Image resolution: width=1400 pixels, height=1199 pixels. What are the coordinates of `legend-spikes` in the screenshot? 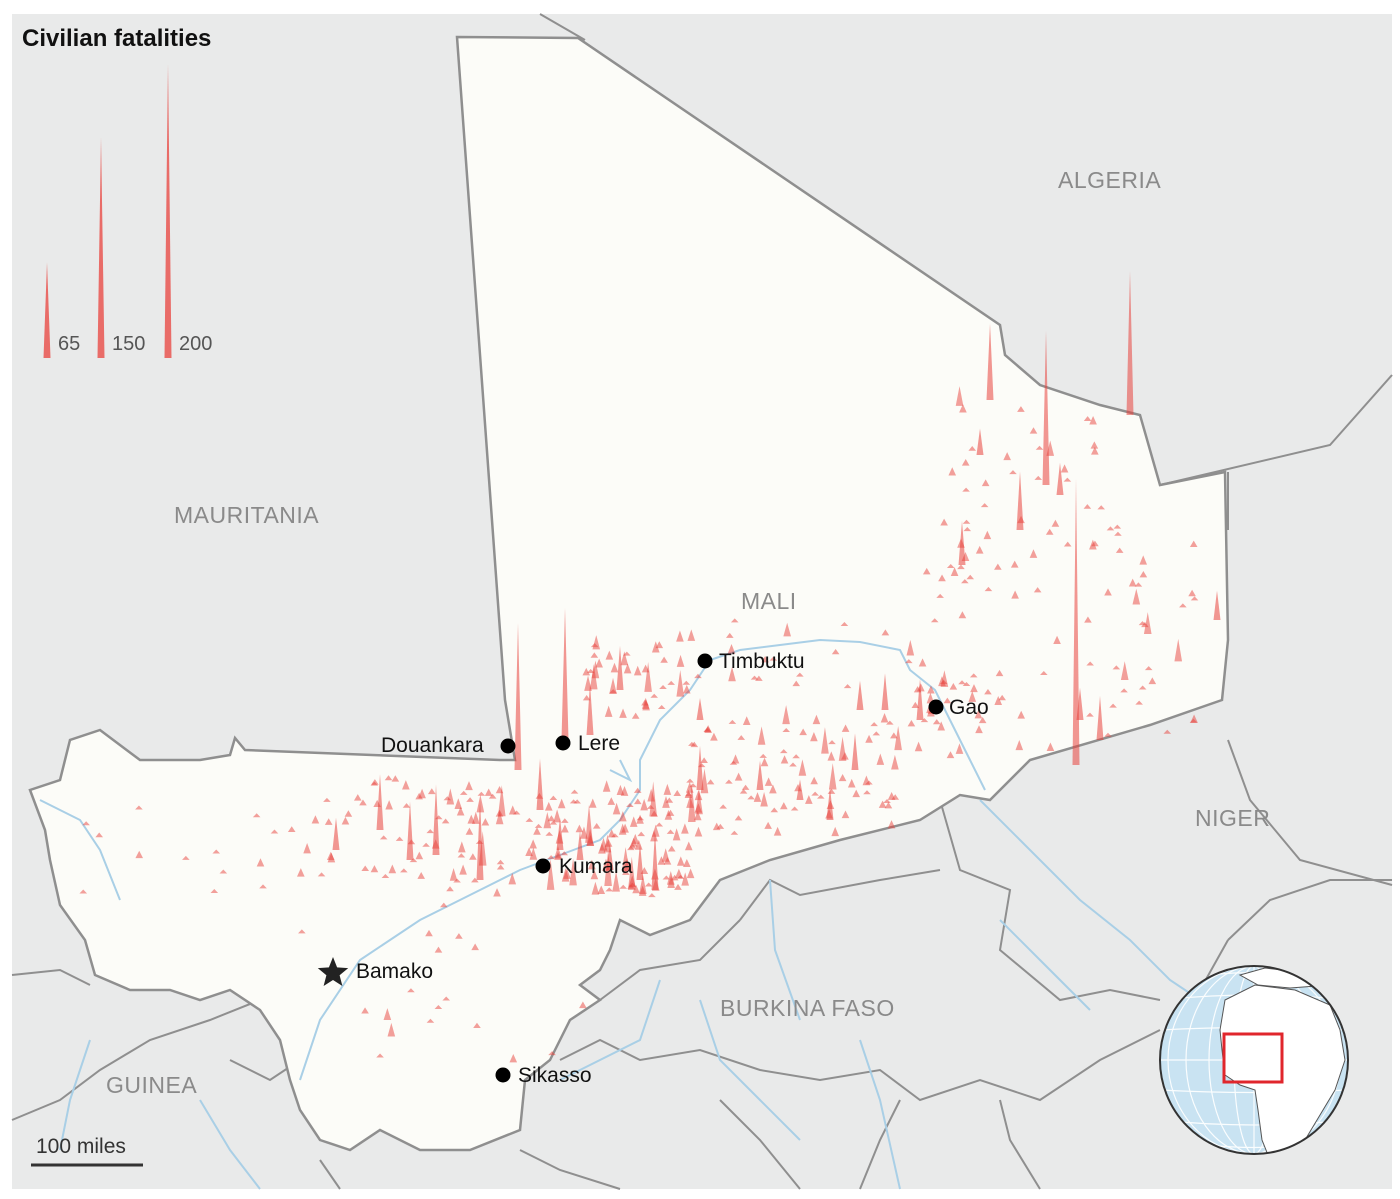 It's located at (107, 211).